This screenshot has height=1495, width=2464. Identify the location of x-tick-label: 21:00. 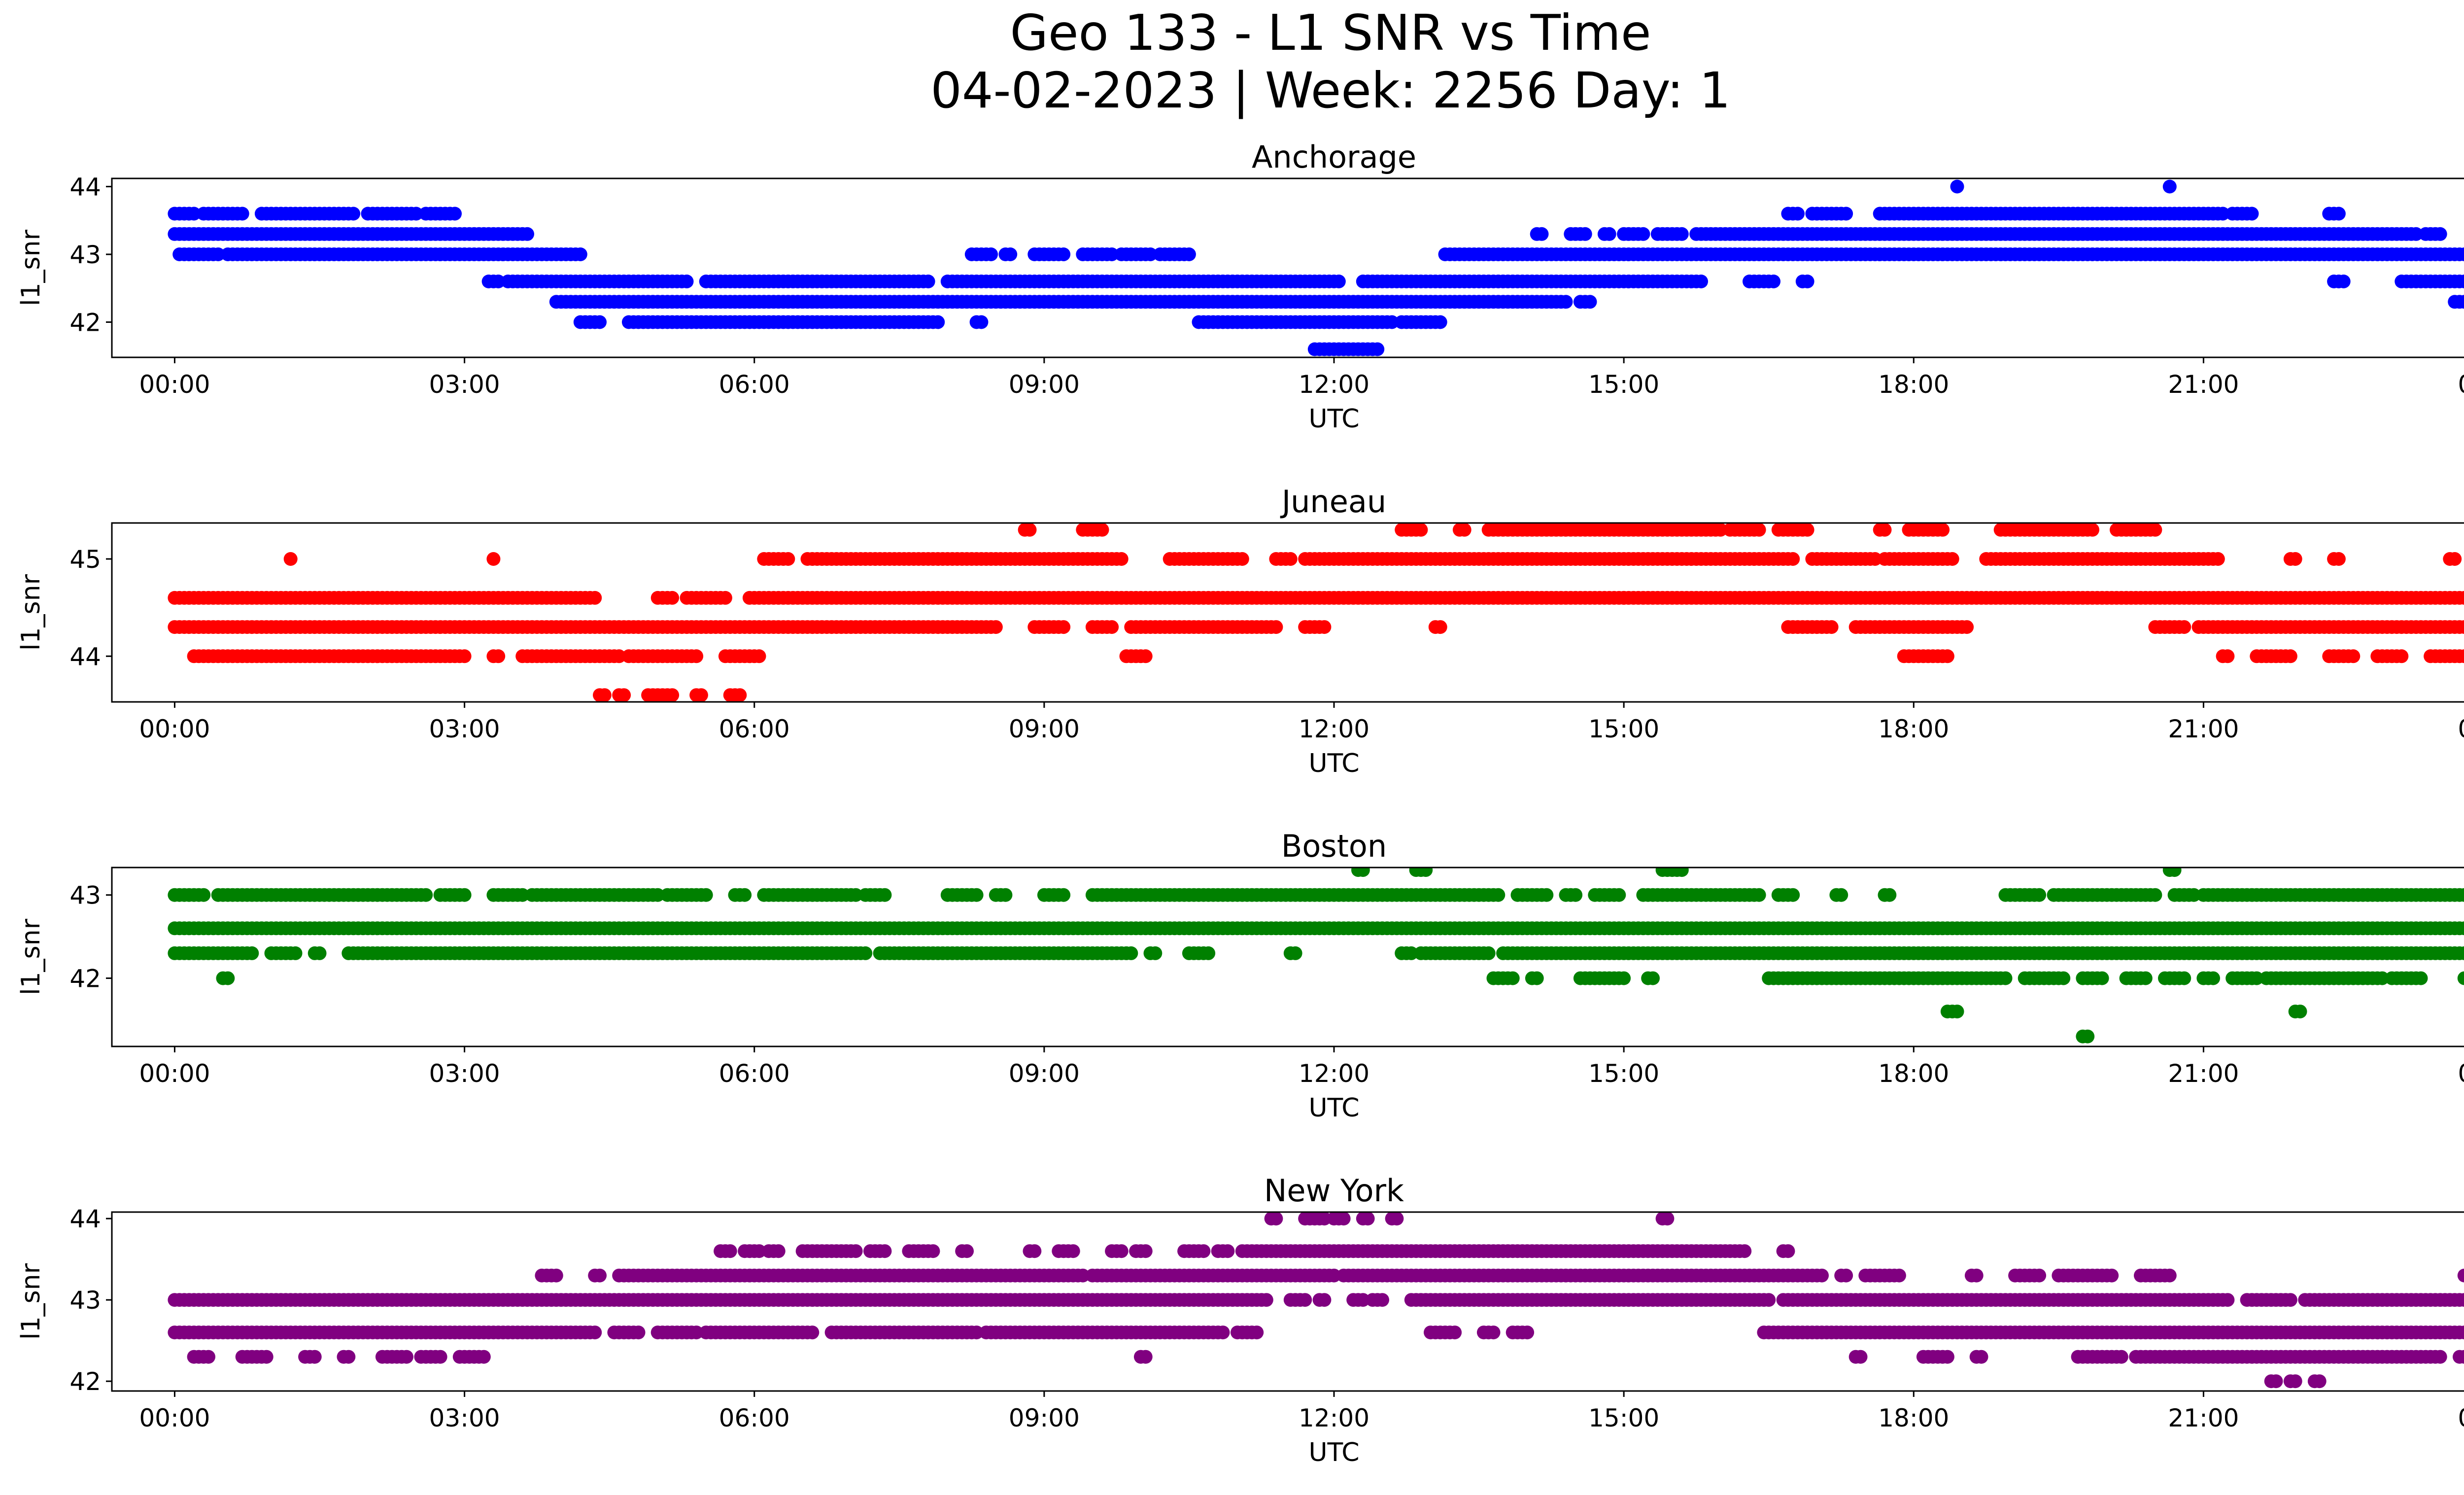
(2203, 384).